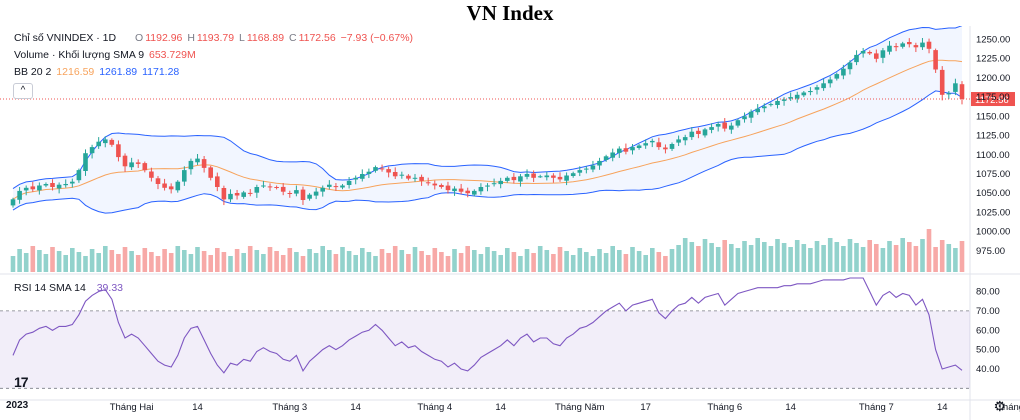  I want to click on bb-label: BB 20 2, so click(33, 72).